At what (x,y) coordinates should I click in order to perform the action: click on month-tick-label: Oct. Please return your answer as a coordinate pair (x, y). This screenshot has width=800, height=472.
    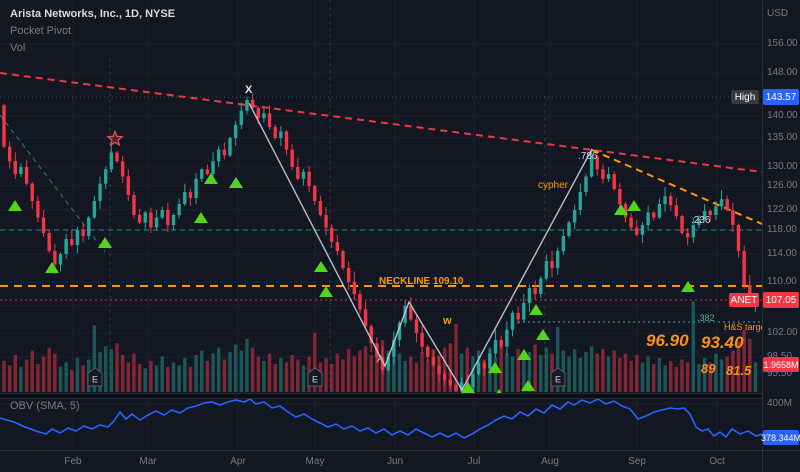
    Looking at the image, I should click on (717, 461).